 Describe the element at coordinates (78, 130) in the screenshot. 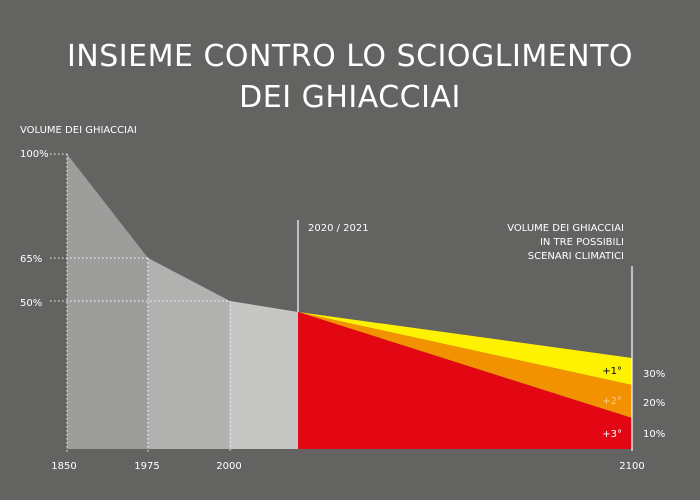

I see `y-axis-label: VOLUME DEI GHIACCIAI` at that location.